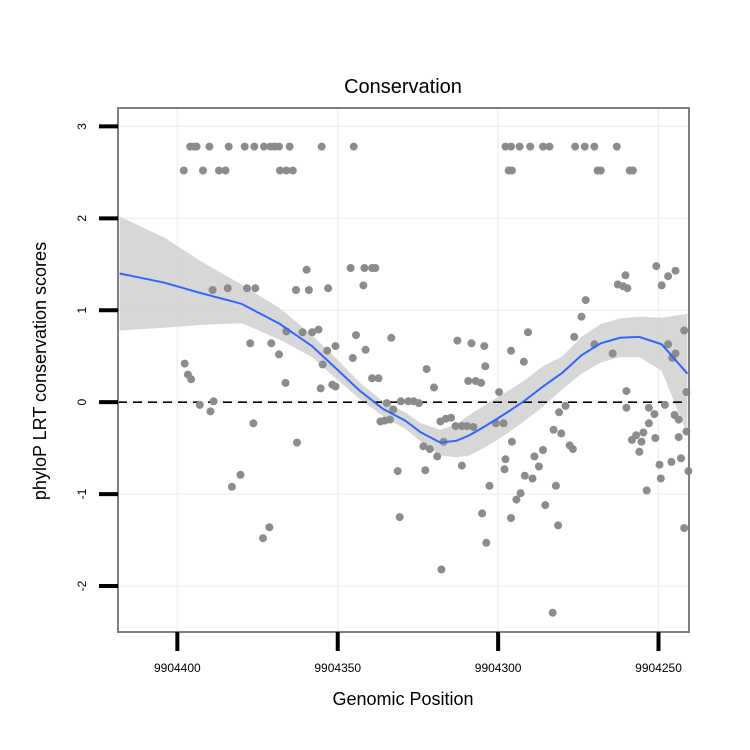 Image resolution: width=750 pixels, height=750 pixels. I want to click on y-tick-label-1: -1, so click(82, 493).